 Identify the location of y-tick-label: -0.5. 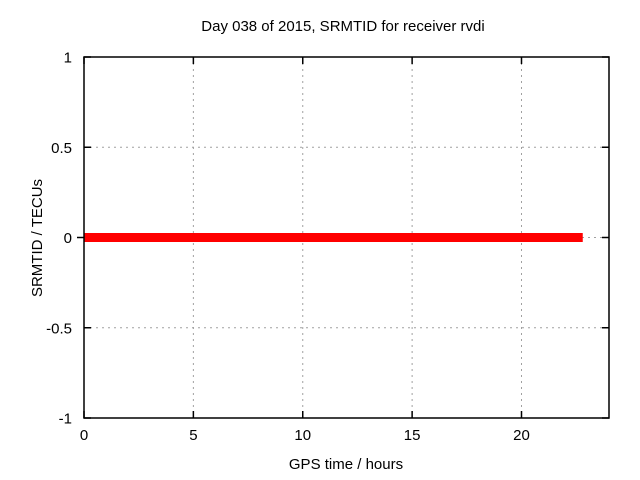
(59, 328).